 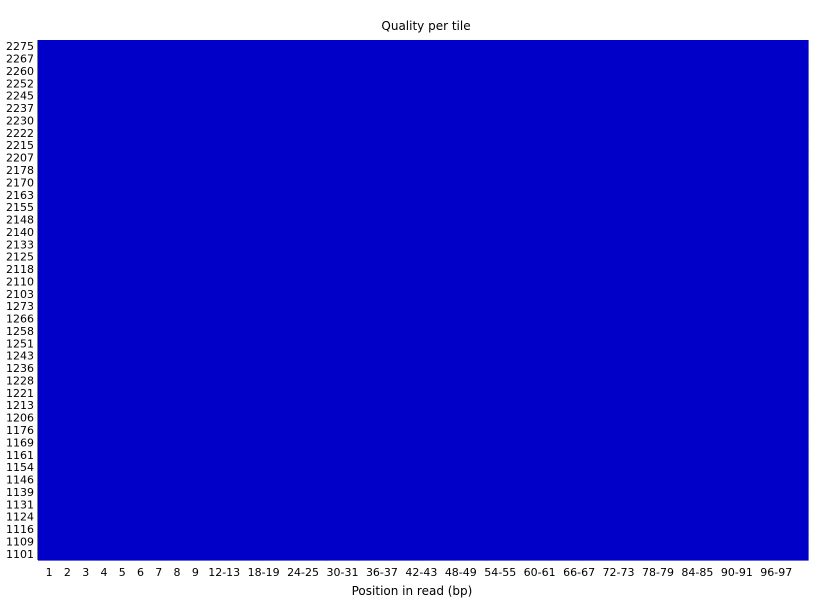 I want to click on x-tick-label: 84-85, so click(x=697, y=572).